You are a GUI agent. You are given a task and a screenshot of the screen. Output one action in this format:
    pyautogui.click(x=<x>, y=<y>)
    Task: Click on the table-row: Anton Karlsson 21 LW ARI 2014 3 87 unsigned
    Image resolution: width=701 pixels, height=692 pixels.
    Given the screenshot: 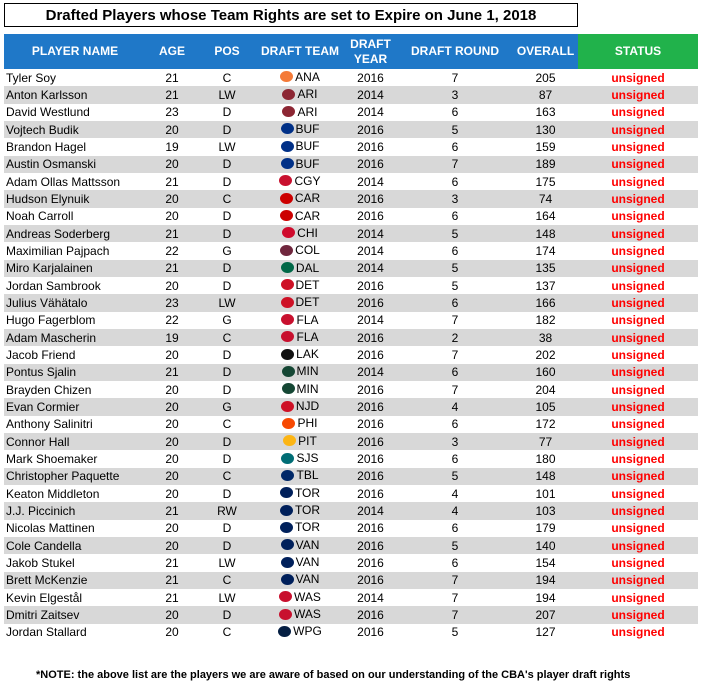 What is the action you would take?
    pyautogui.click(x=351, y=95)
    